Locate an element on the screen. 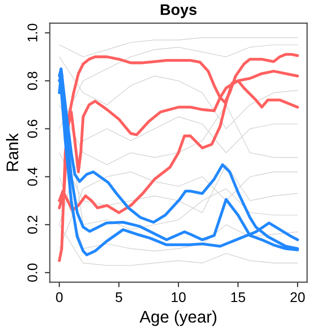 This screenshot has height=332, width=332. x-tick-label: 5 is located at coordinates (119, 297).